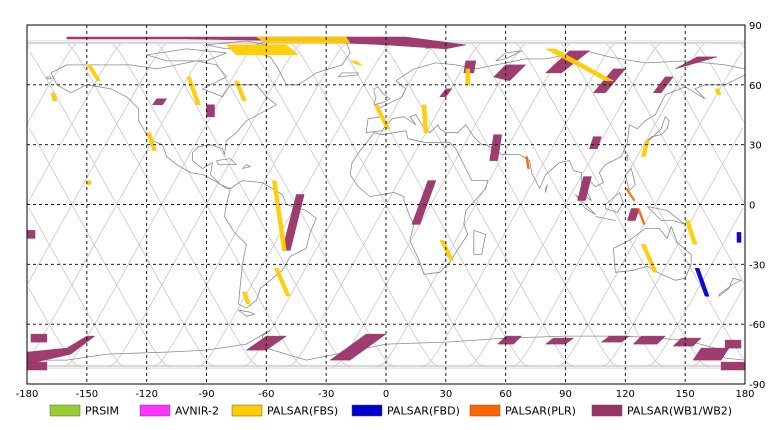 Image resolution: width=770 pixels, height=430 pixels. What do you see at coordinates (179, 411) in the screenshot?
I see `legend-item: AVNIR-2` at bounding box center [179, 411].